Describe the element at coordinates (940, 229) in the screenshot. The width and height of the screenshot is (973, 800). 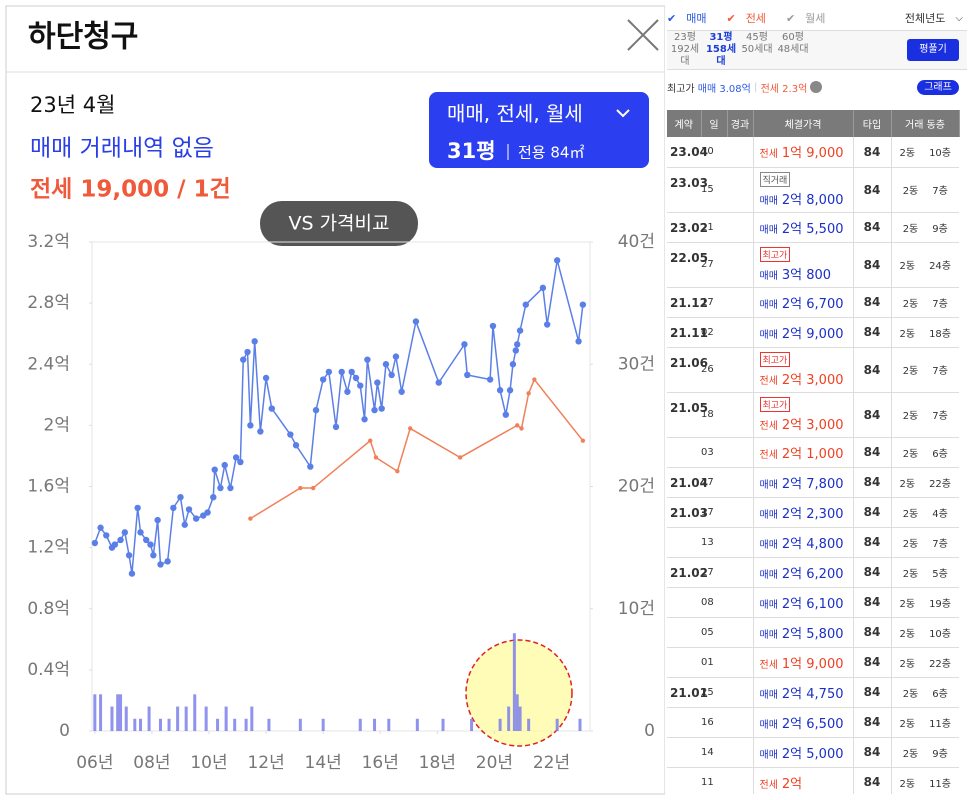
I see `floor: 9층` at that location.